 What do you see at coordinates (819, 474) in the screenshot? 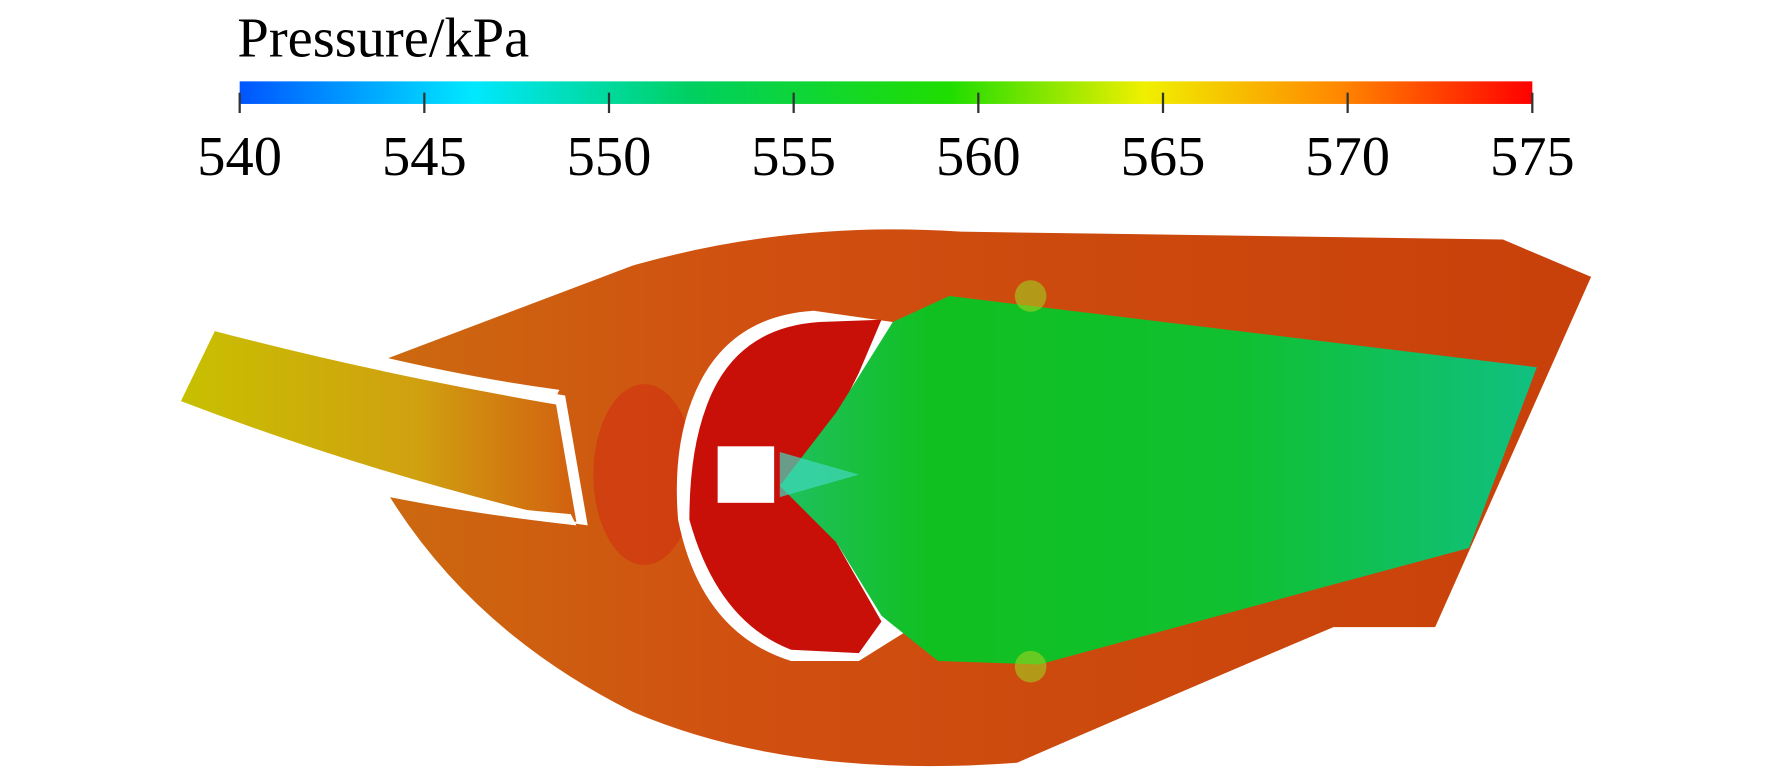
I see `jet` at bounding box center [819, 474].